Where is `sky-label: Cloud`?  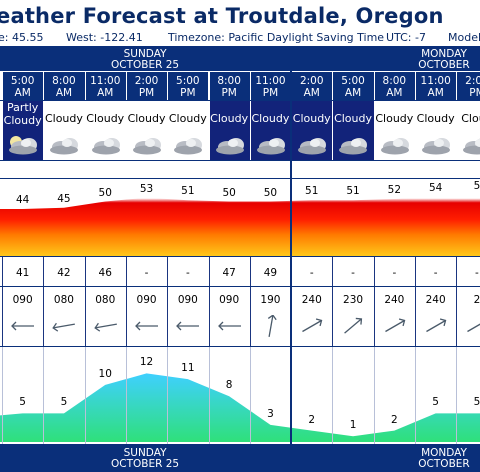
sky-label: Cloud is located at coordinates (470, 118).